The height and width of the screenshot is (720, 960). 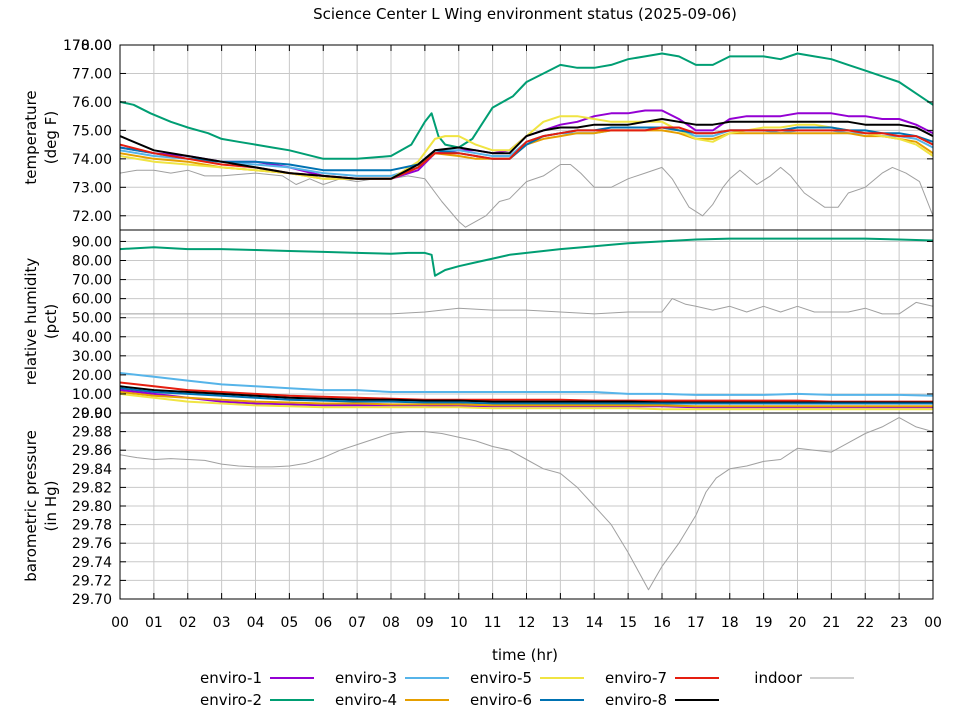 I want to click on y-tick-label: 29.90, so click(x=92, y=414).